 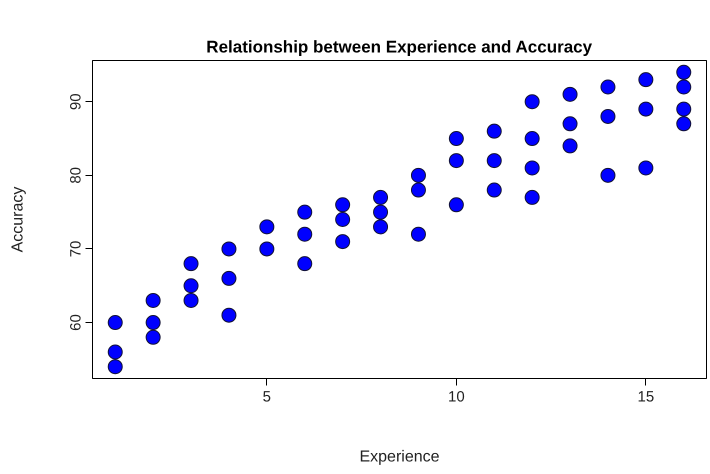 What do you see at coordinates (399, 47) in the screenshot?
I see `chart-title: Relationship between Experience and Accuracy` at bounding box center [399, 47].